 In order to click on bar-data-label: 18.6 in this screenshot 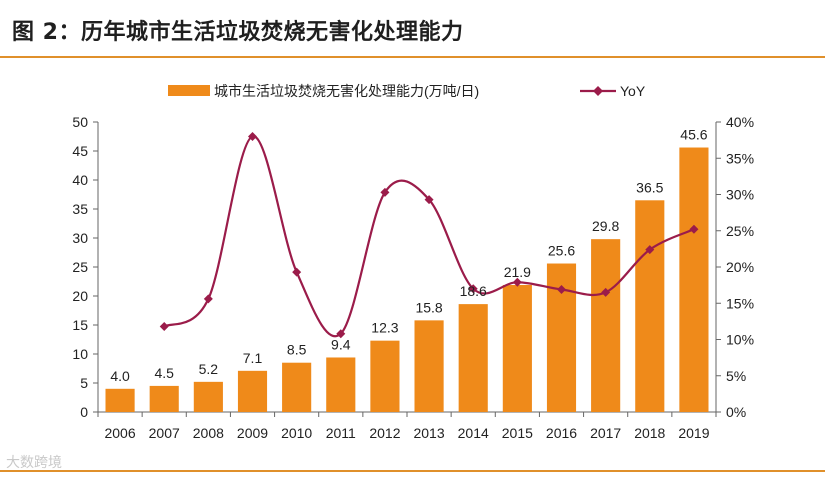, I will do `click(473, 291)`.